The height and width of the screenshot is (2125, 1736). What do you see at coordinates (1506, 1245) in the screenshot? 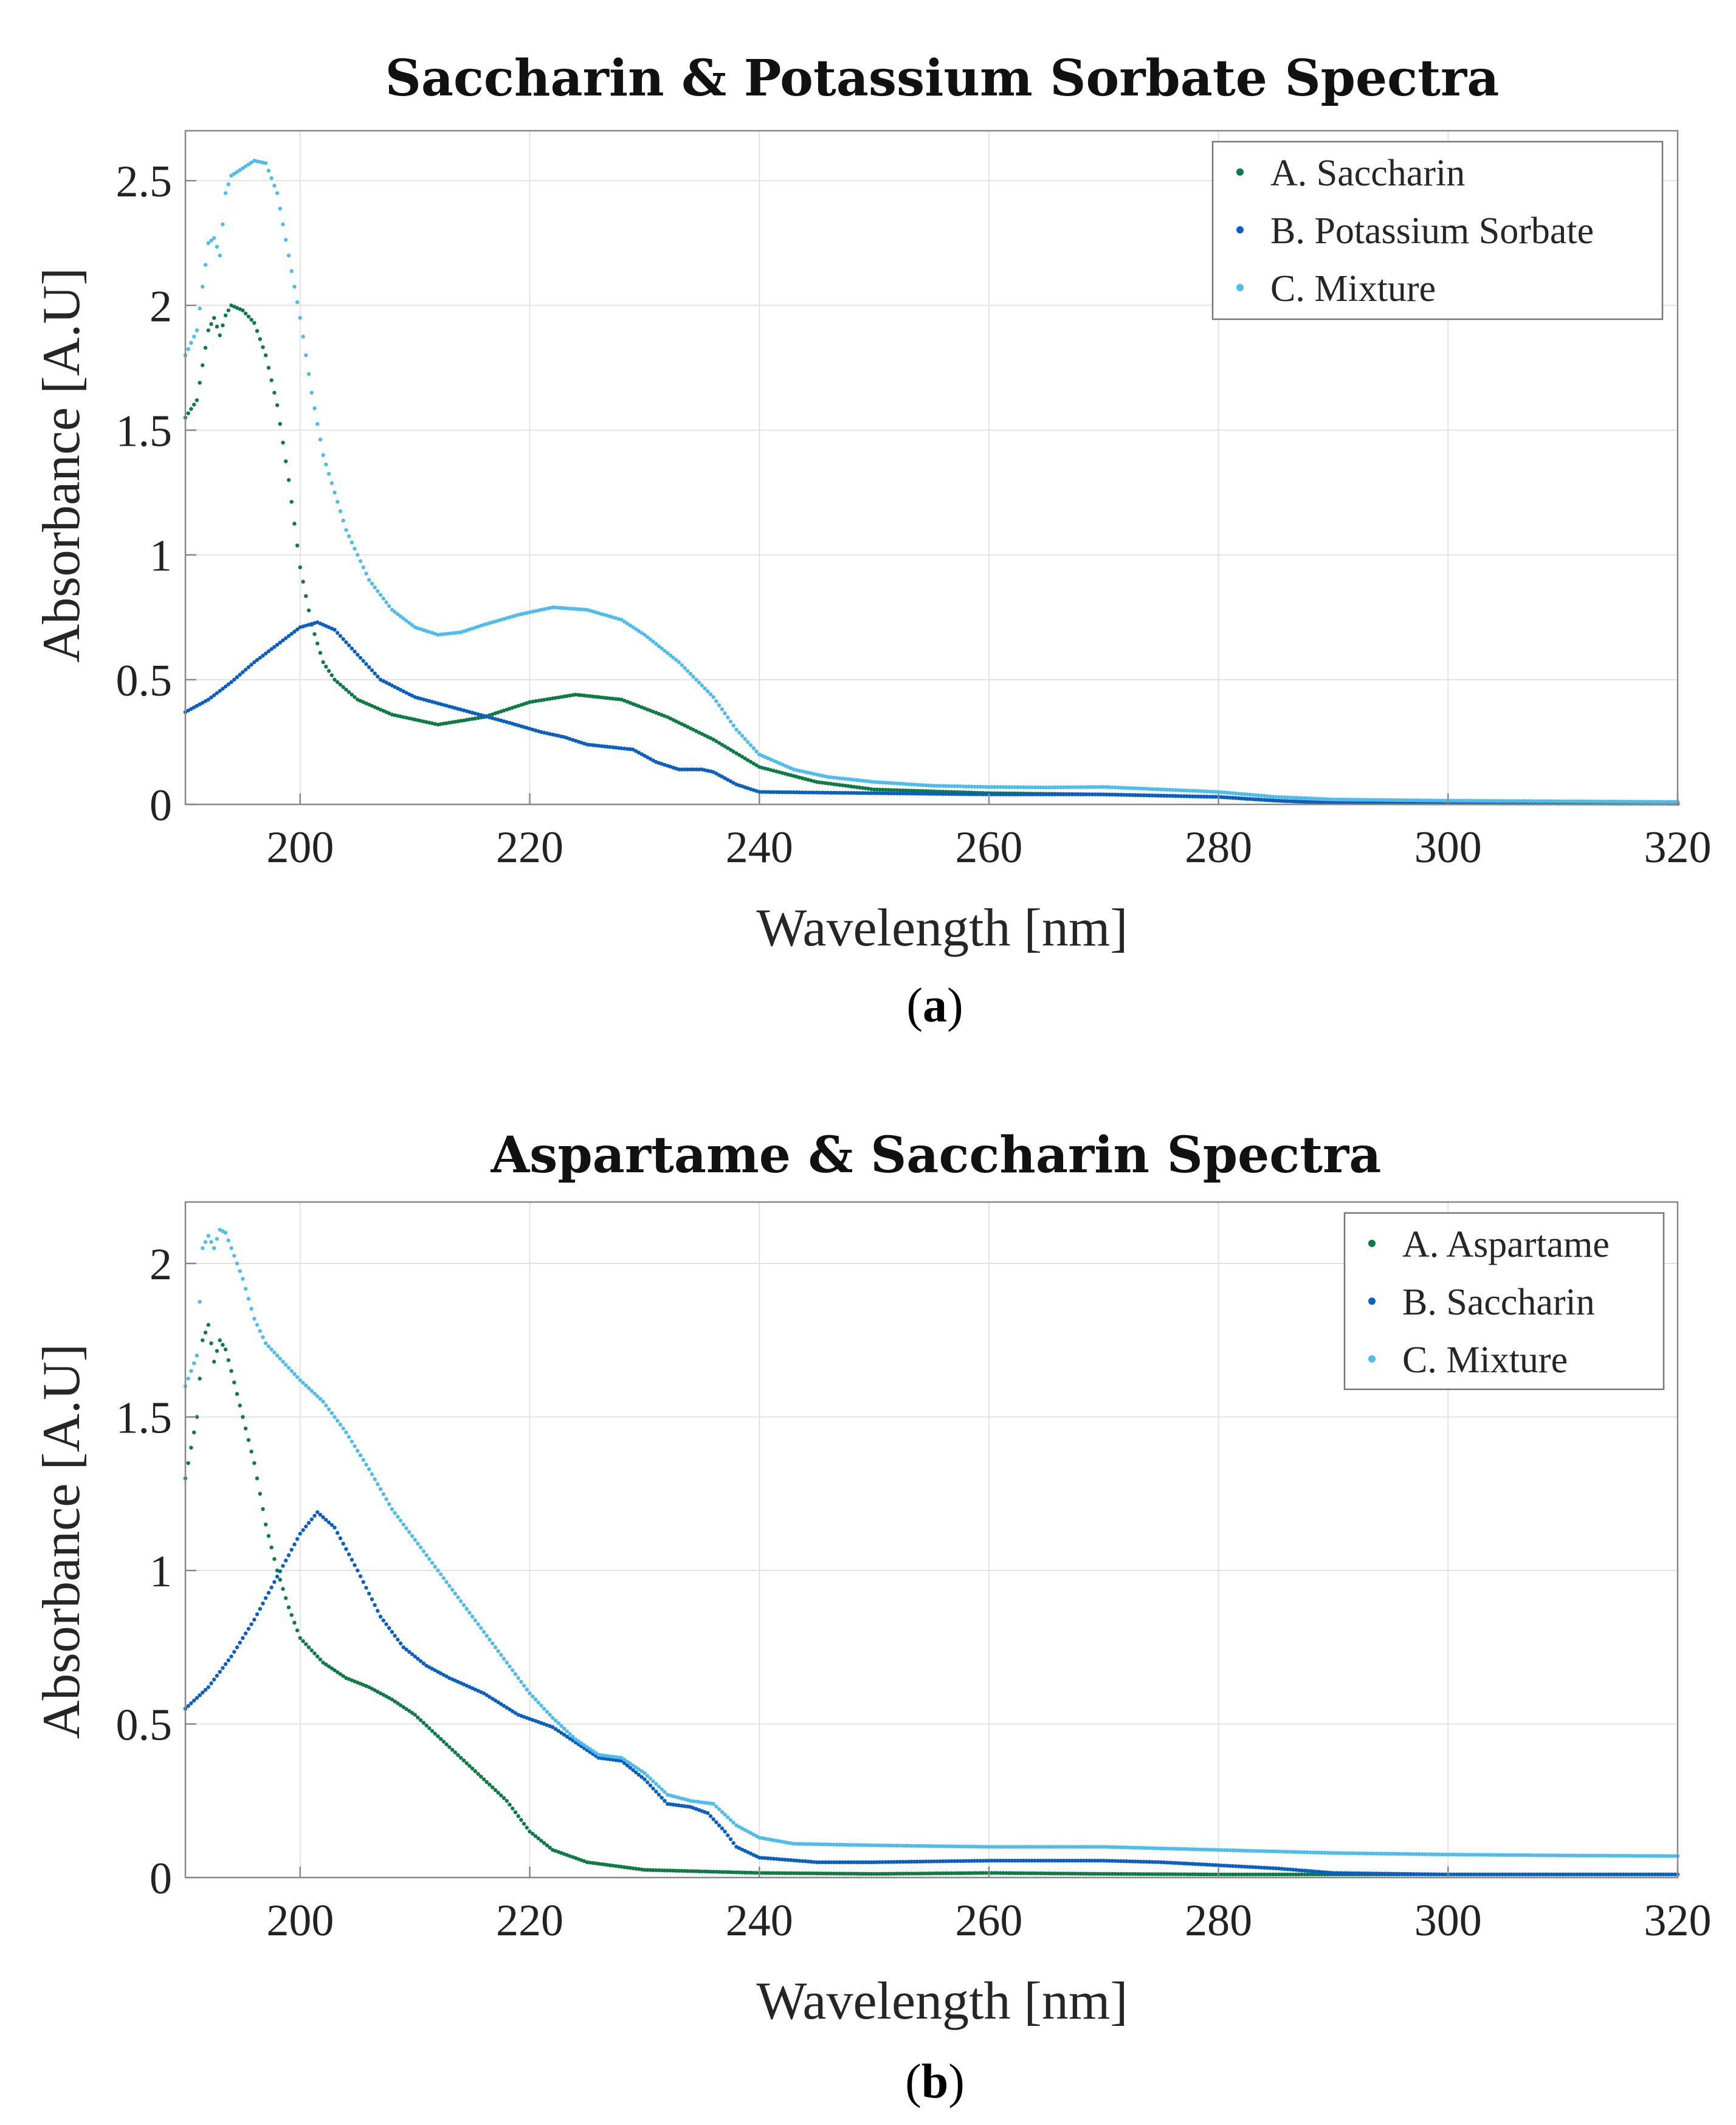
I see `legend-label-a-aspartame: A. Aspartame` at bounding box center [1506, 1245].